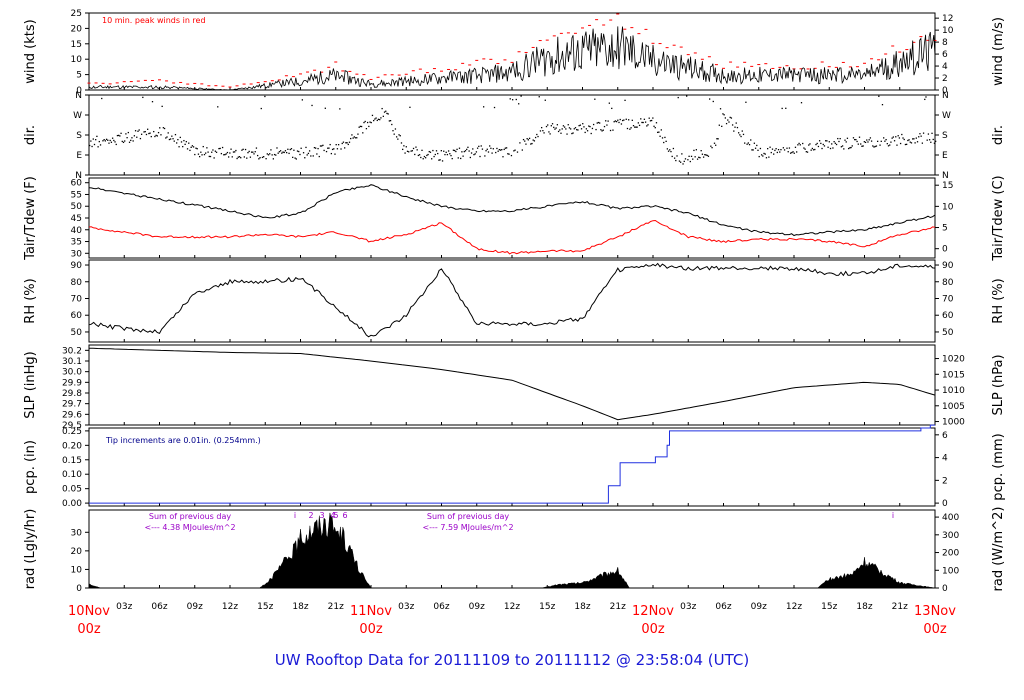 The image size is (1024, 700). Describe the element at coordinates (332, 515) in the screenshot. I see `rad-mark: 4` at that location.